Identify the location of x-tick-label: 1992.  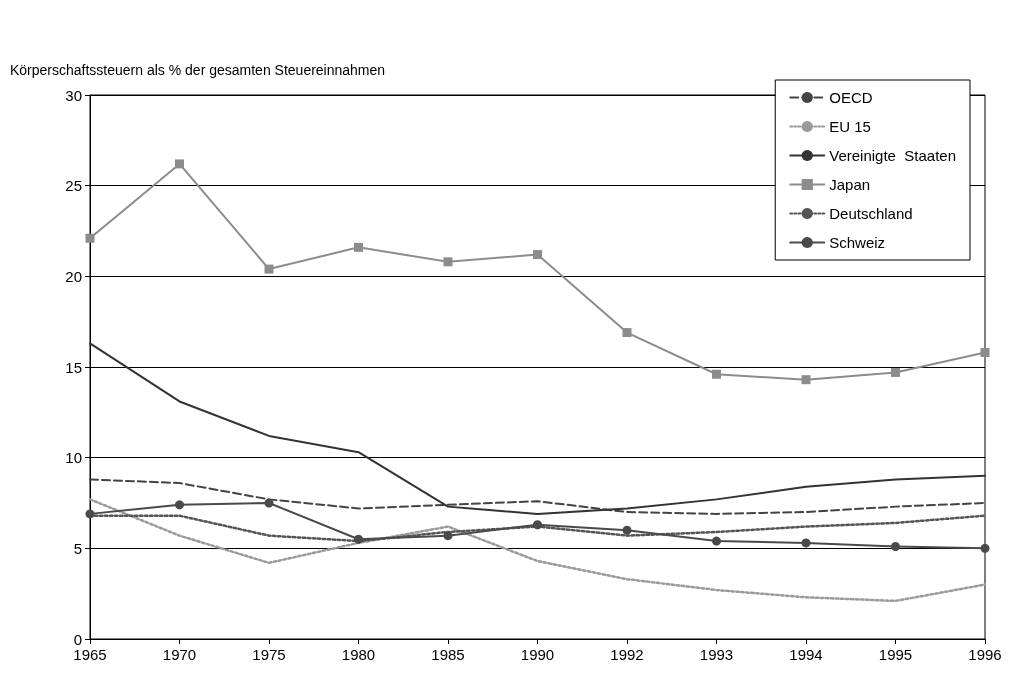
(627, 654).